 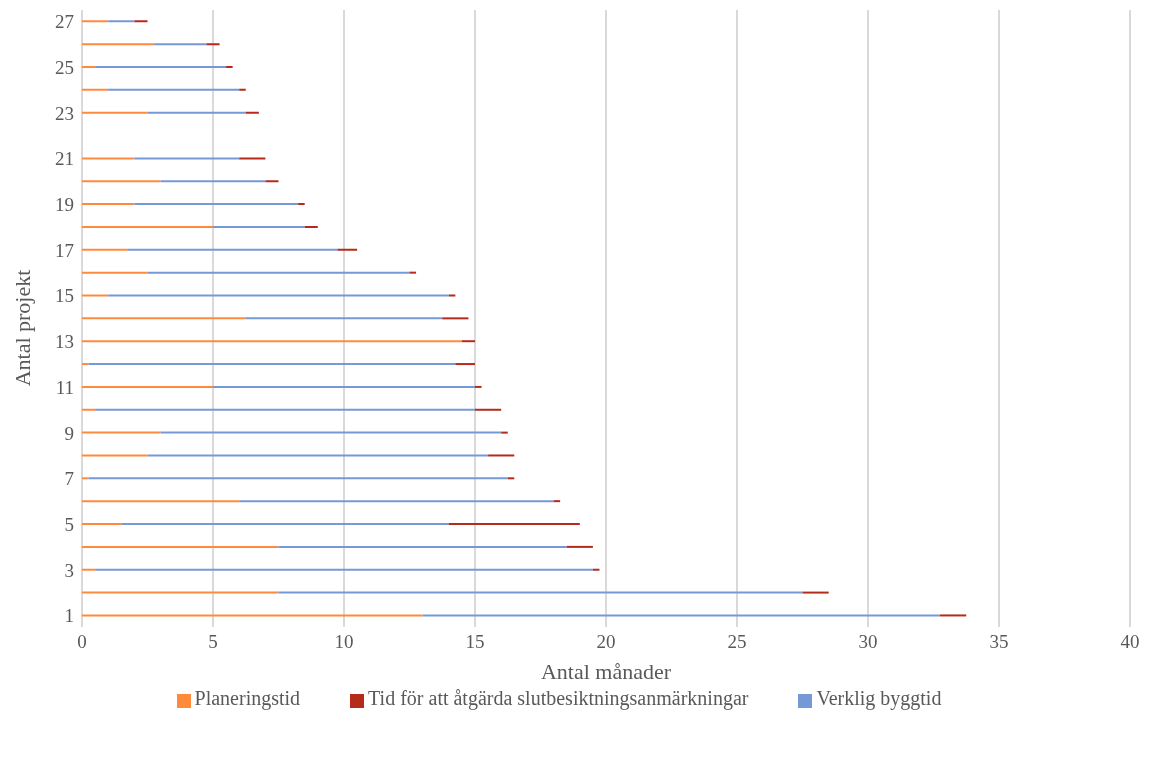 I want to click on y-tick-label: 13, so click(x=64, y=342).